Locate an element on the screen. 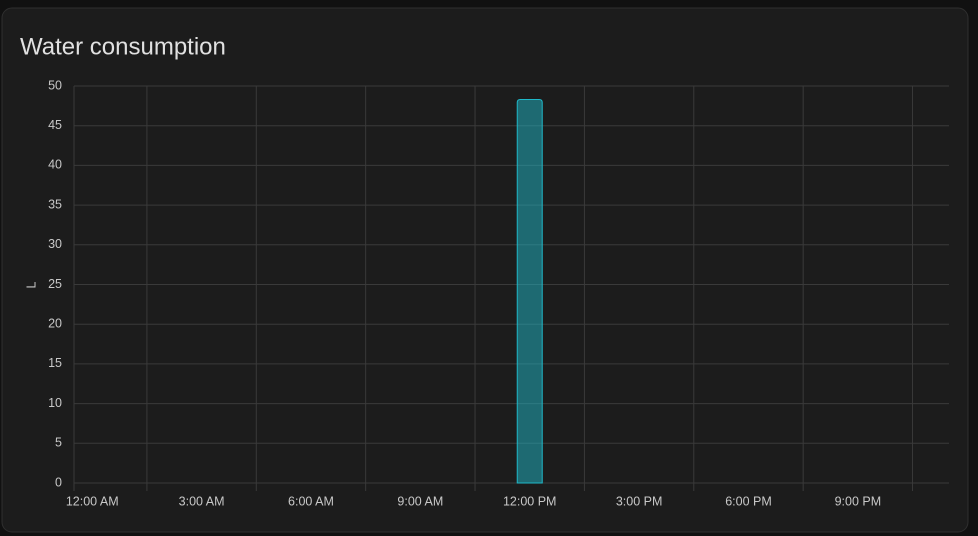  y-tick-label: 45 is located at coordinates (55, 125).